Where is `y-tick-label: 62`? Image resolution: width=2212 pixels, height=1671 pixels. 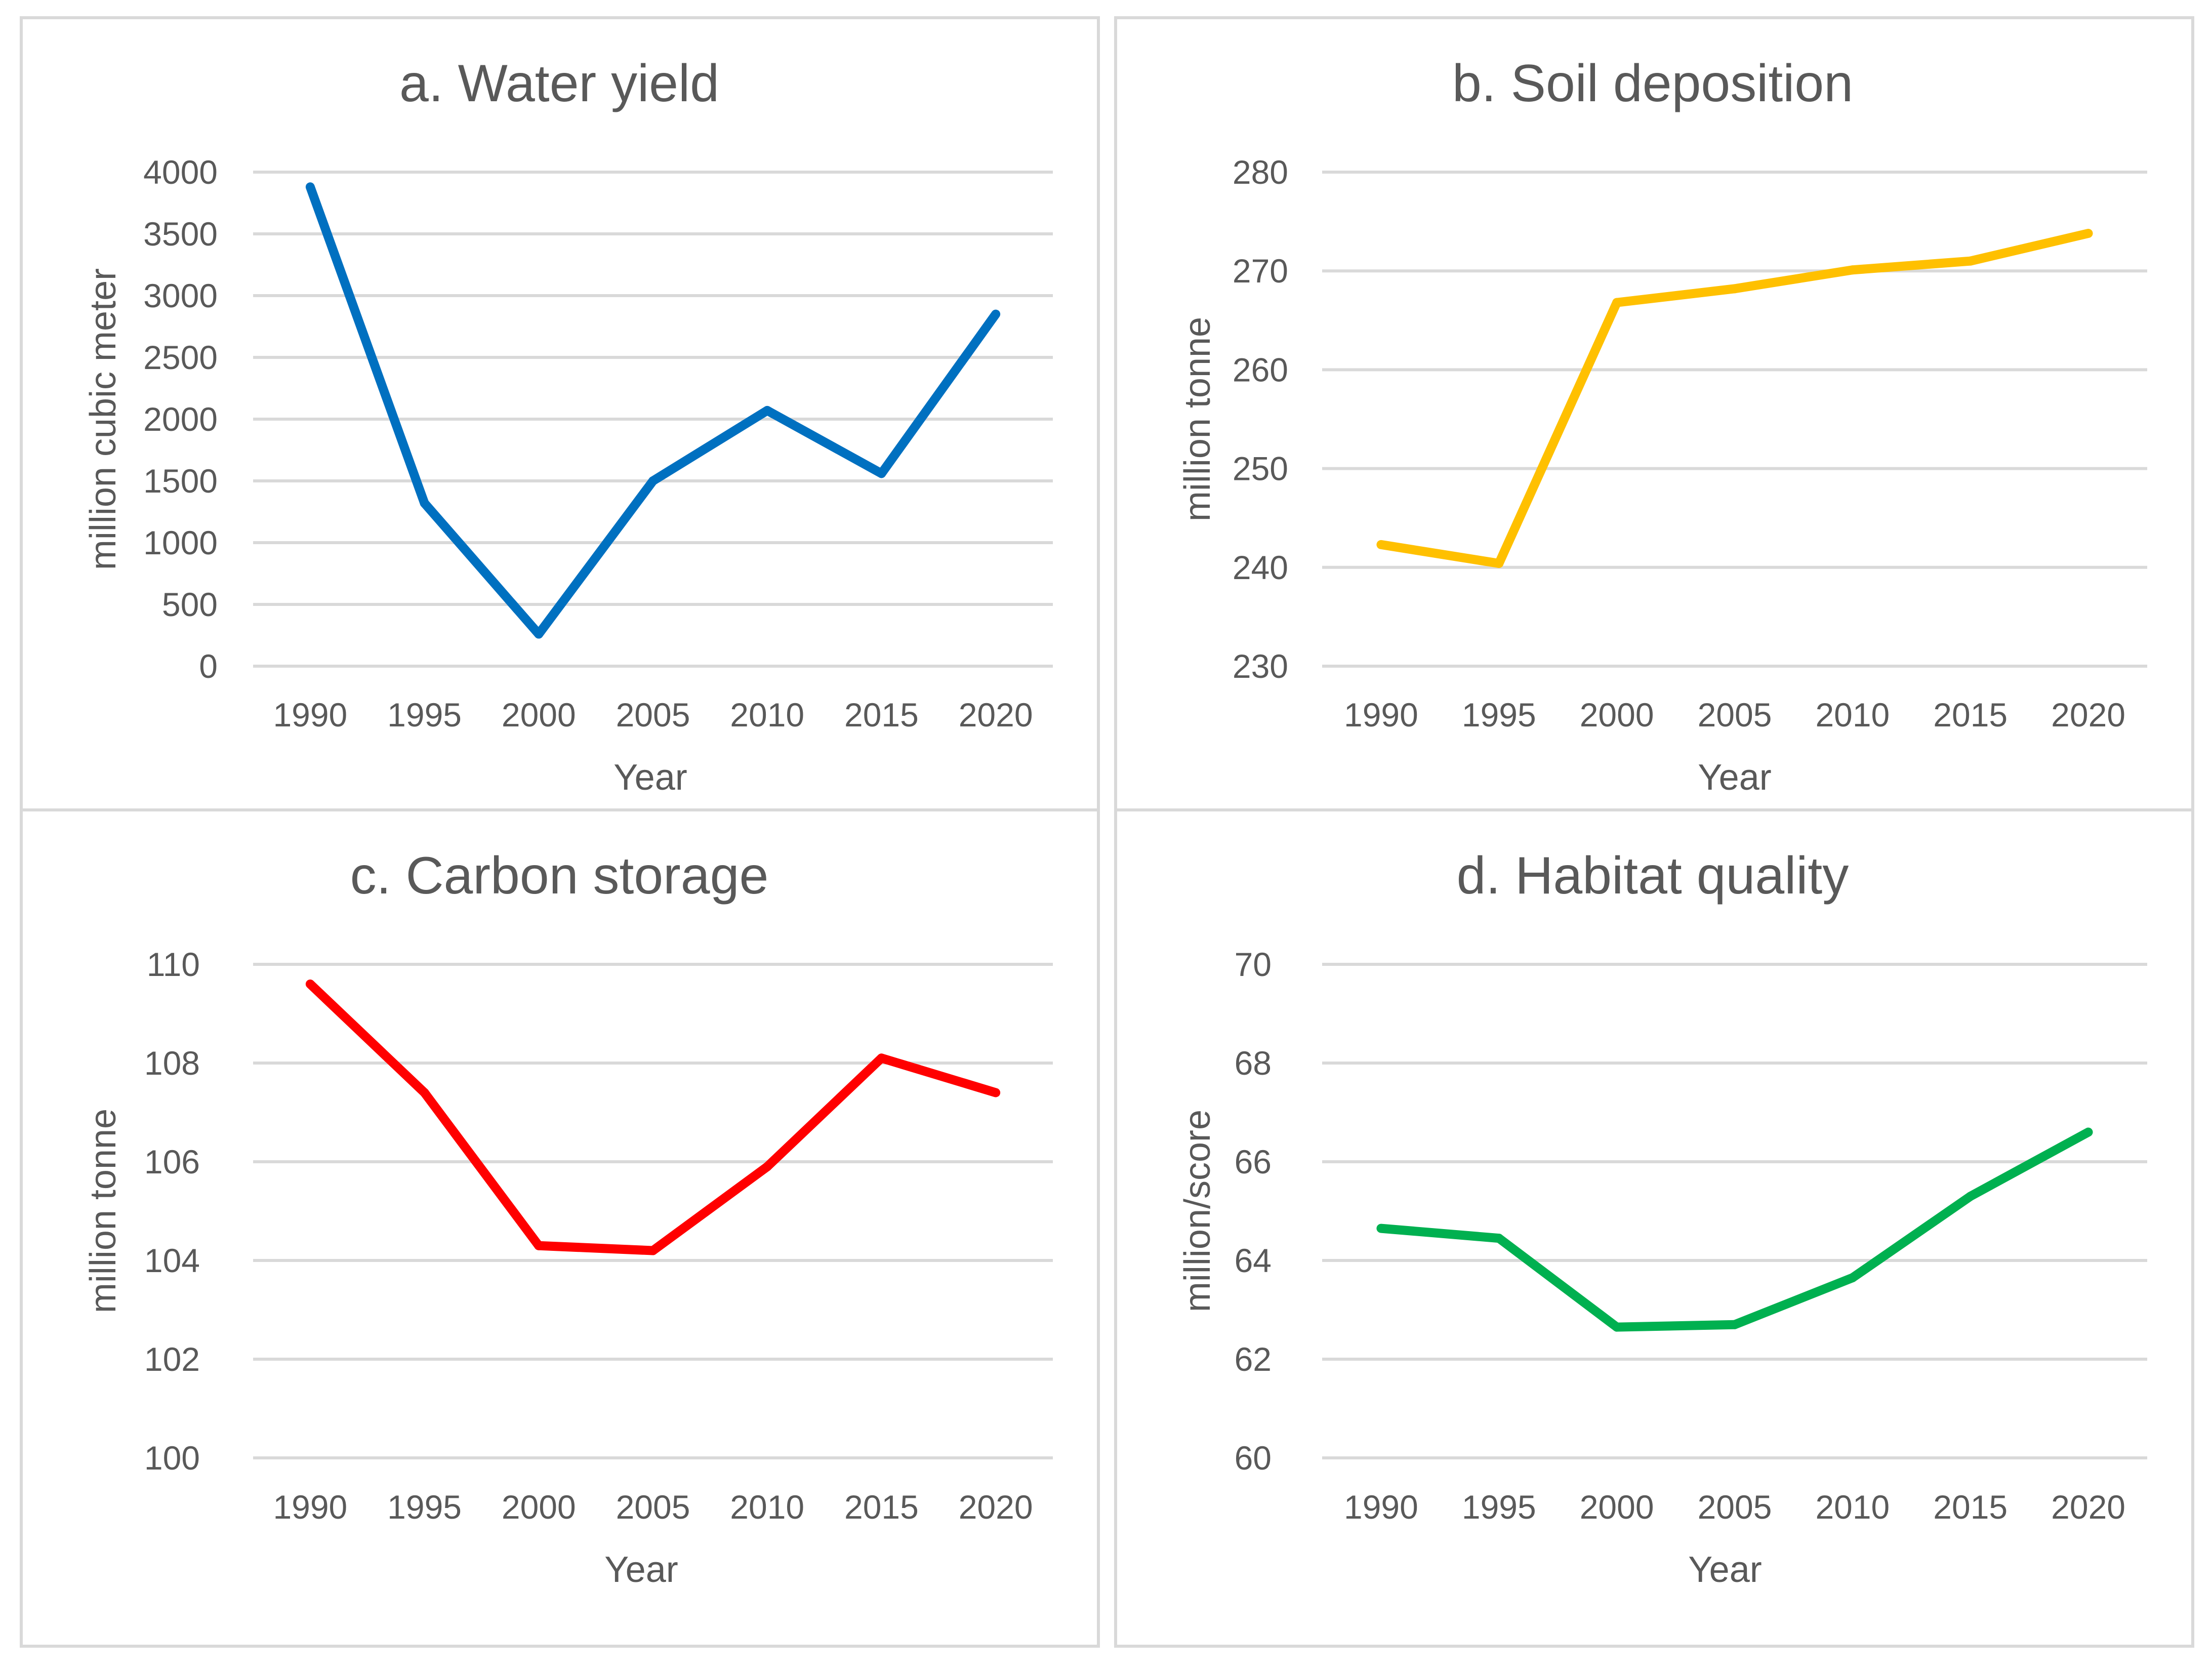
y-tick-label: 62 is located at coordinates (1253, 1359).